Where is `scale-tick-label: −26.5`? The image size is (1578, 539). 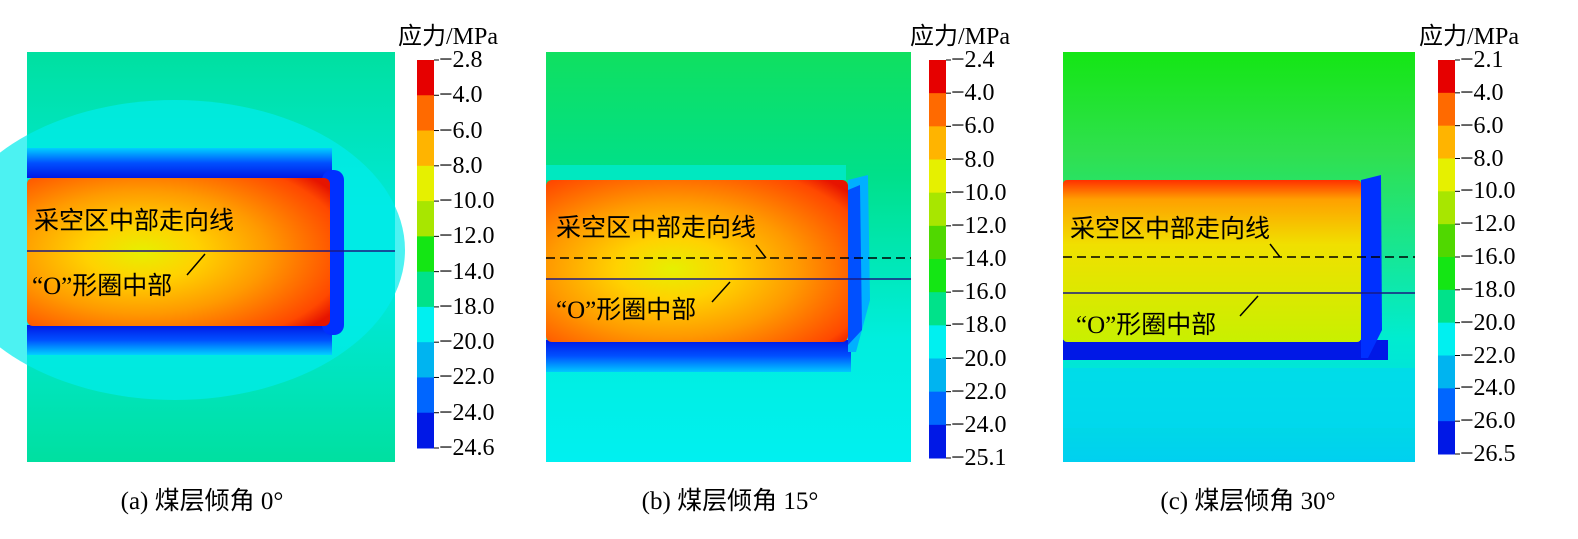 scale-tick-label: −26.5 is located at coordinates (1488, 454).